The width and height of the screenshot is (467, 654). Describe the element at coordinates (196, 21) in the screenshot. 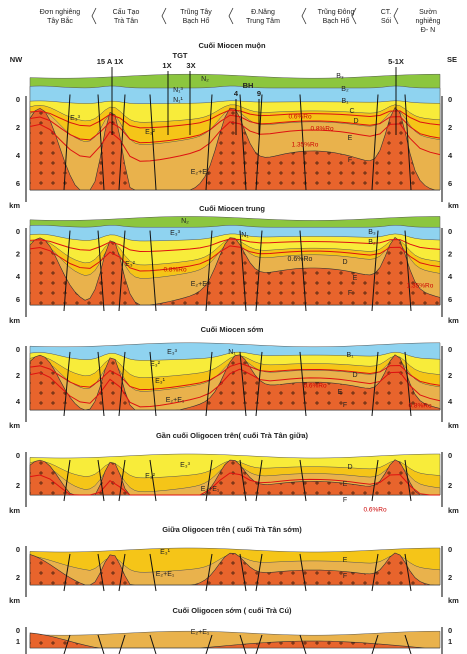

I see `region-label: Bạch Hổ` at that location.